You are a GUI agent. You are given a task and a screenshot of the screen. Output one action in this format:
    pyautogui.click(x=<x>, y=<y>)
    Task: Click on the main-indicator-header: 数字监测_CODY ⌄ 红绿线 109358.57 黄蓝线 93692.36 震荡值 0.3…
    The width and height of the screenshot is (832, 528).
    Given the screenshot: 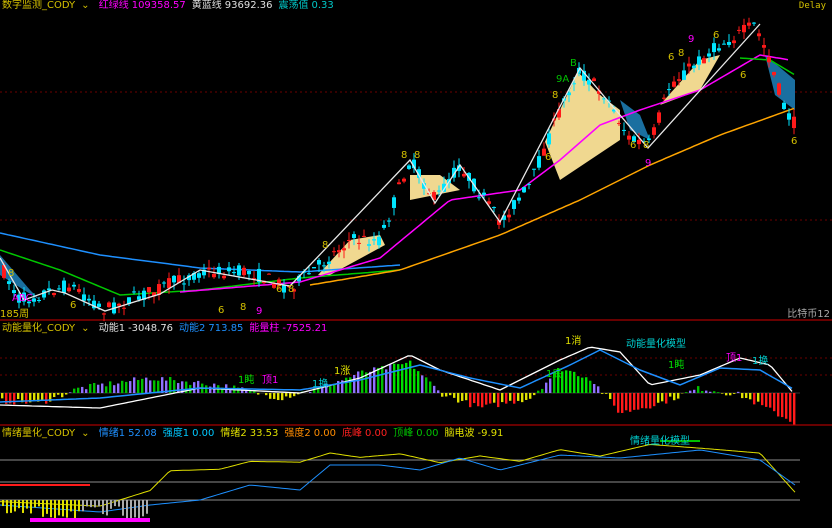 What is the action you would take?
    pyautogui.click(x=174, y=6)
    